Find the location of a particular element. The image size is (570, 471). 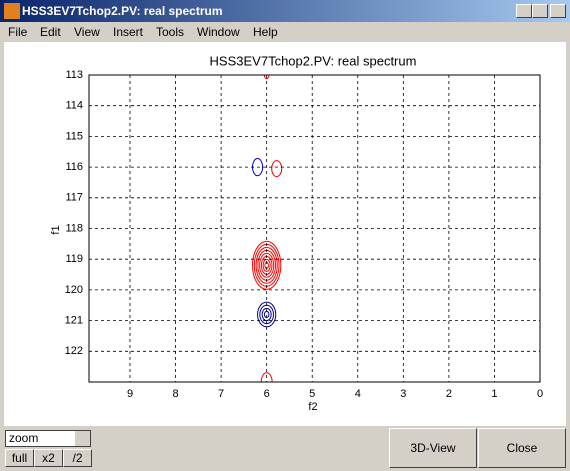

y-tick-label: 118 is located at coordinates (74, 228).